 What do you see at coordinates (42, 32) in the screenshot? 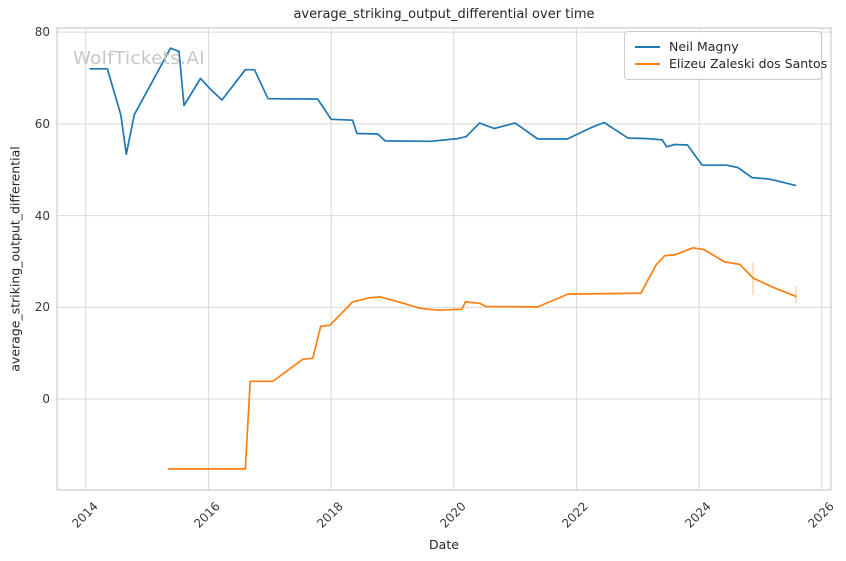
I see `y-tick-label: 80` at bounding box center [42, 32].